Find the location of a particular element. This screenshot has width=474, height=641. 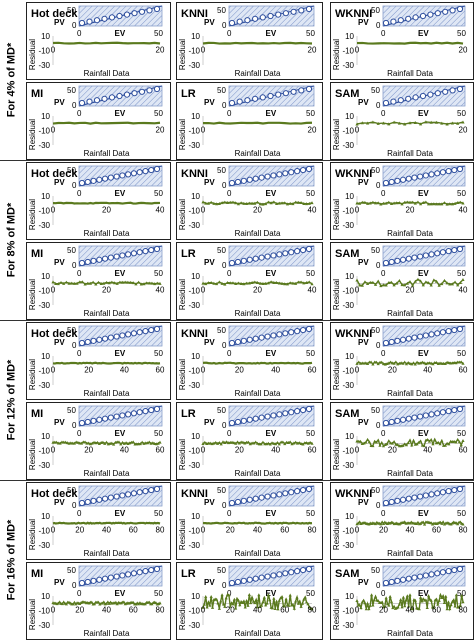

x-tick-label: 20 is located at coordinates (410, 209).